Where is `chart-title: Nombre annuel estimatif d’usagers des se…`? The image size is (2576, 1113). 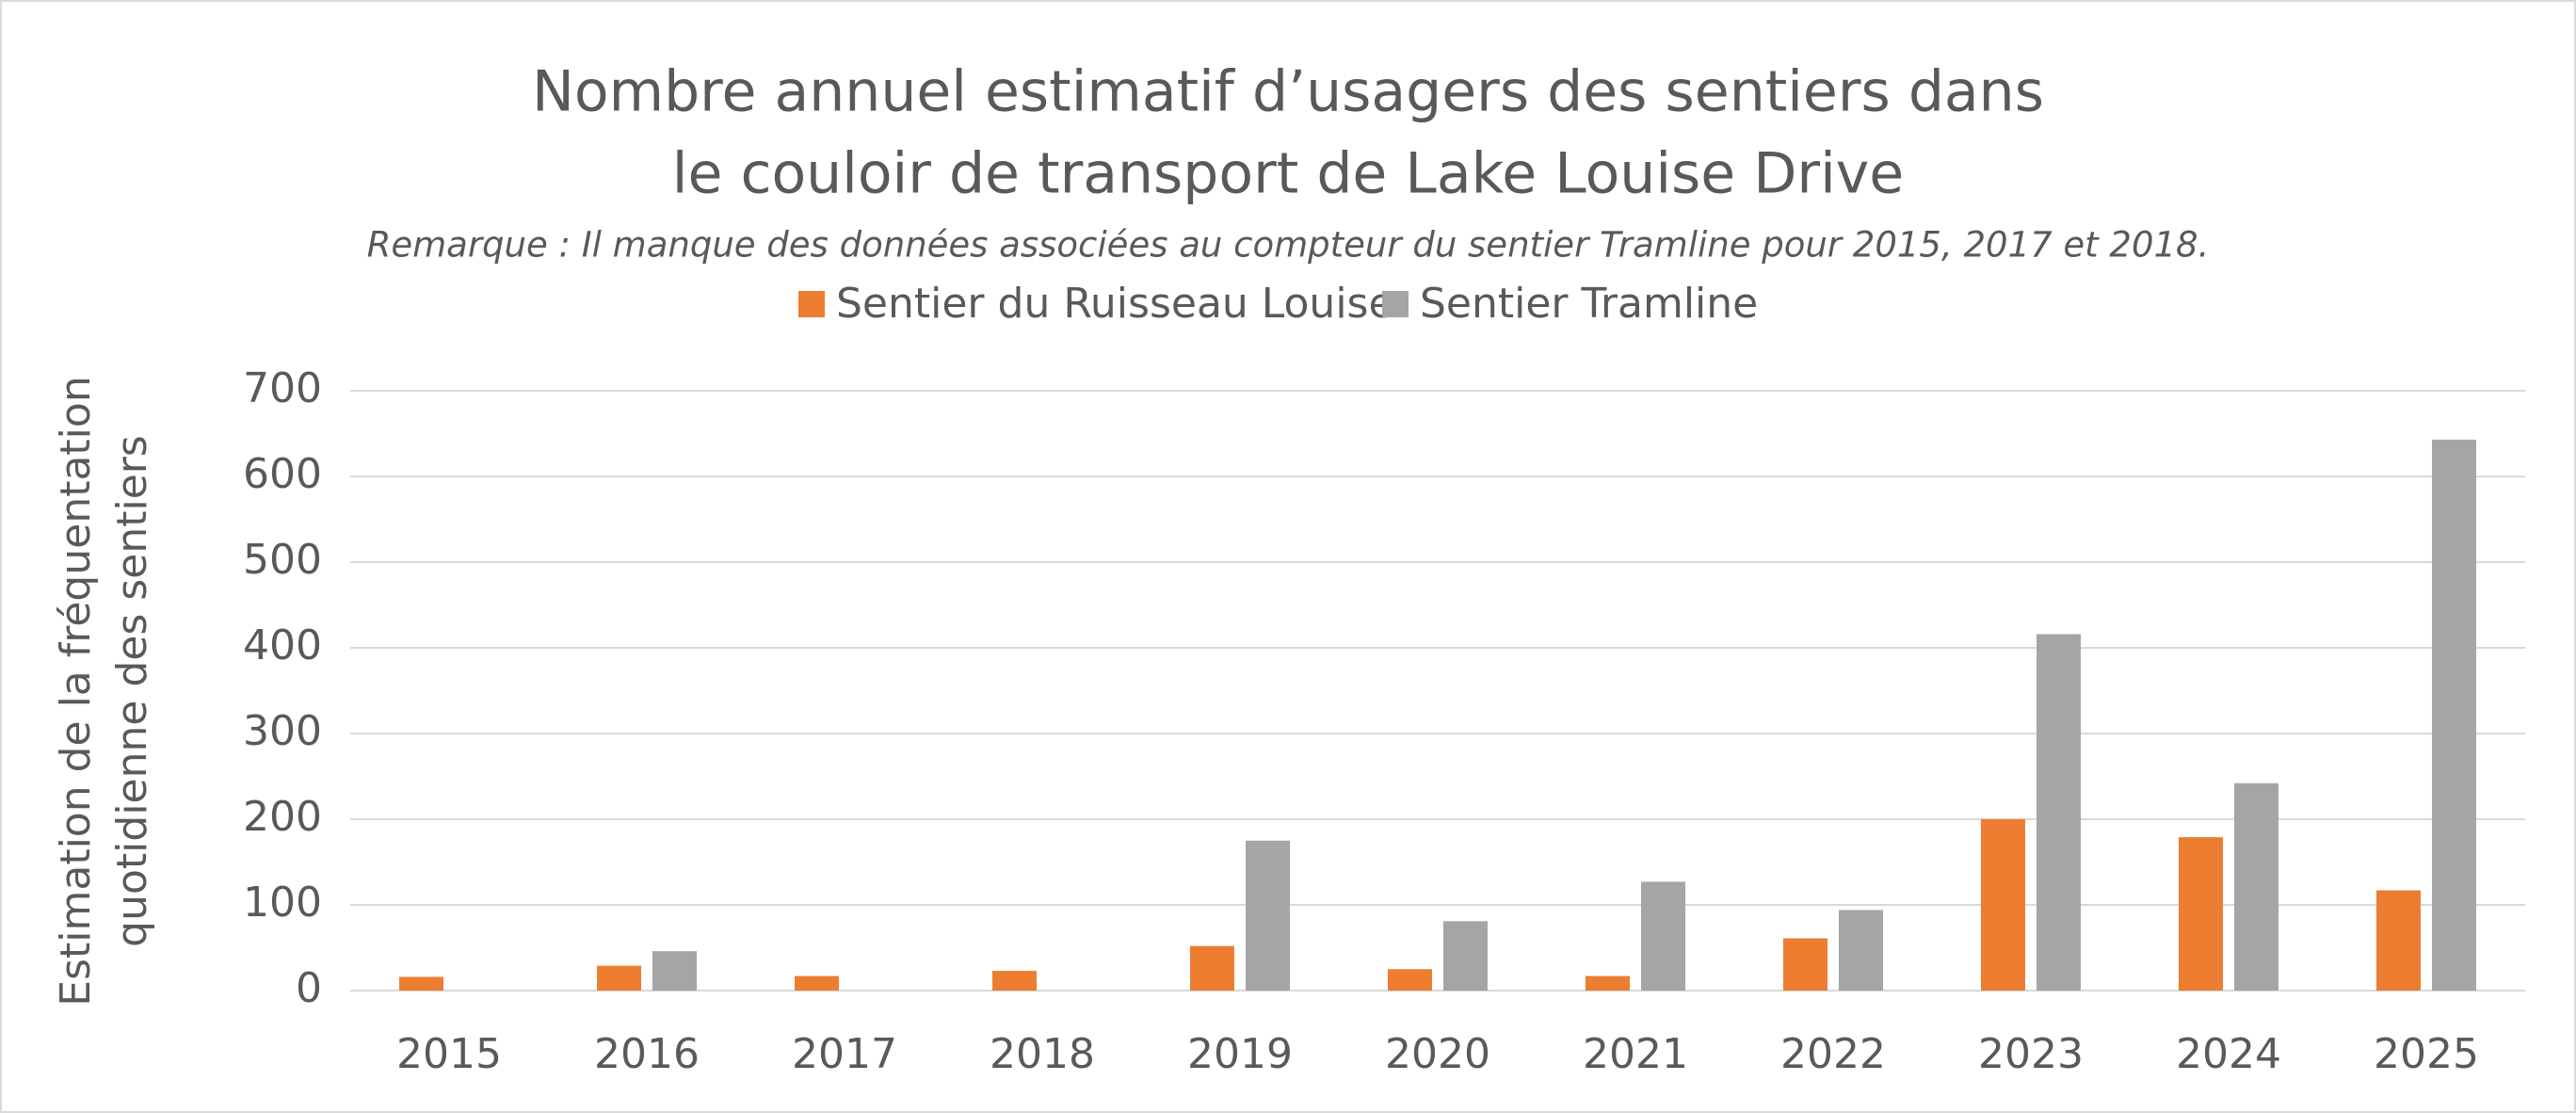
chart-title: Nombre annuel estimatif d’usagers des se… is located at coordinates (1288, 92).